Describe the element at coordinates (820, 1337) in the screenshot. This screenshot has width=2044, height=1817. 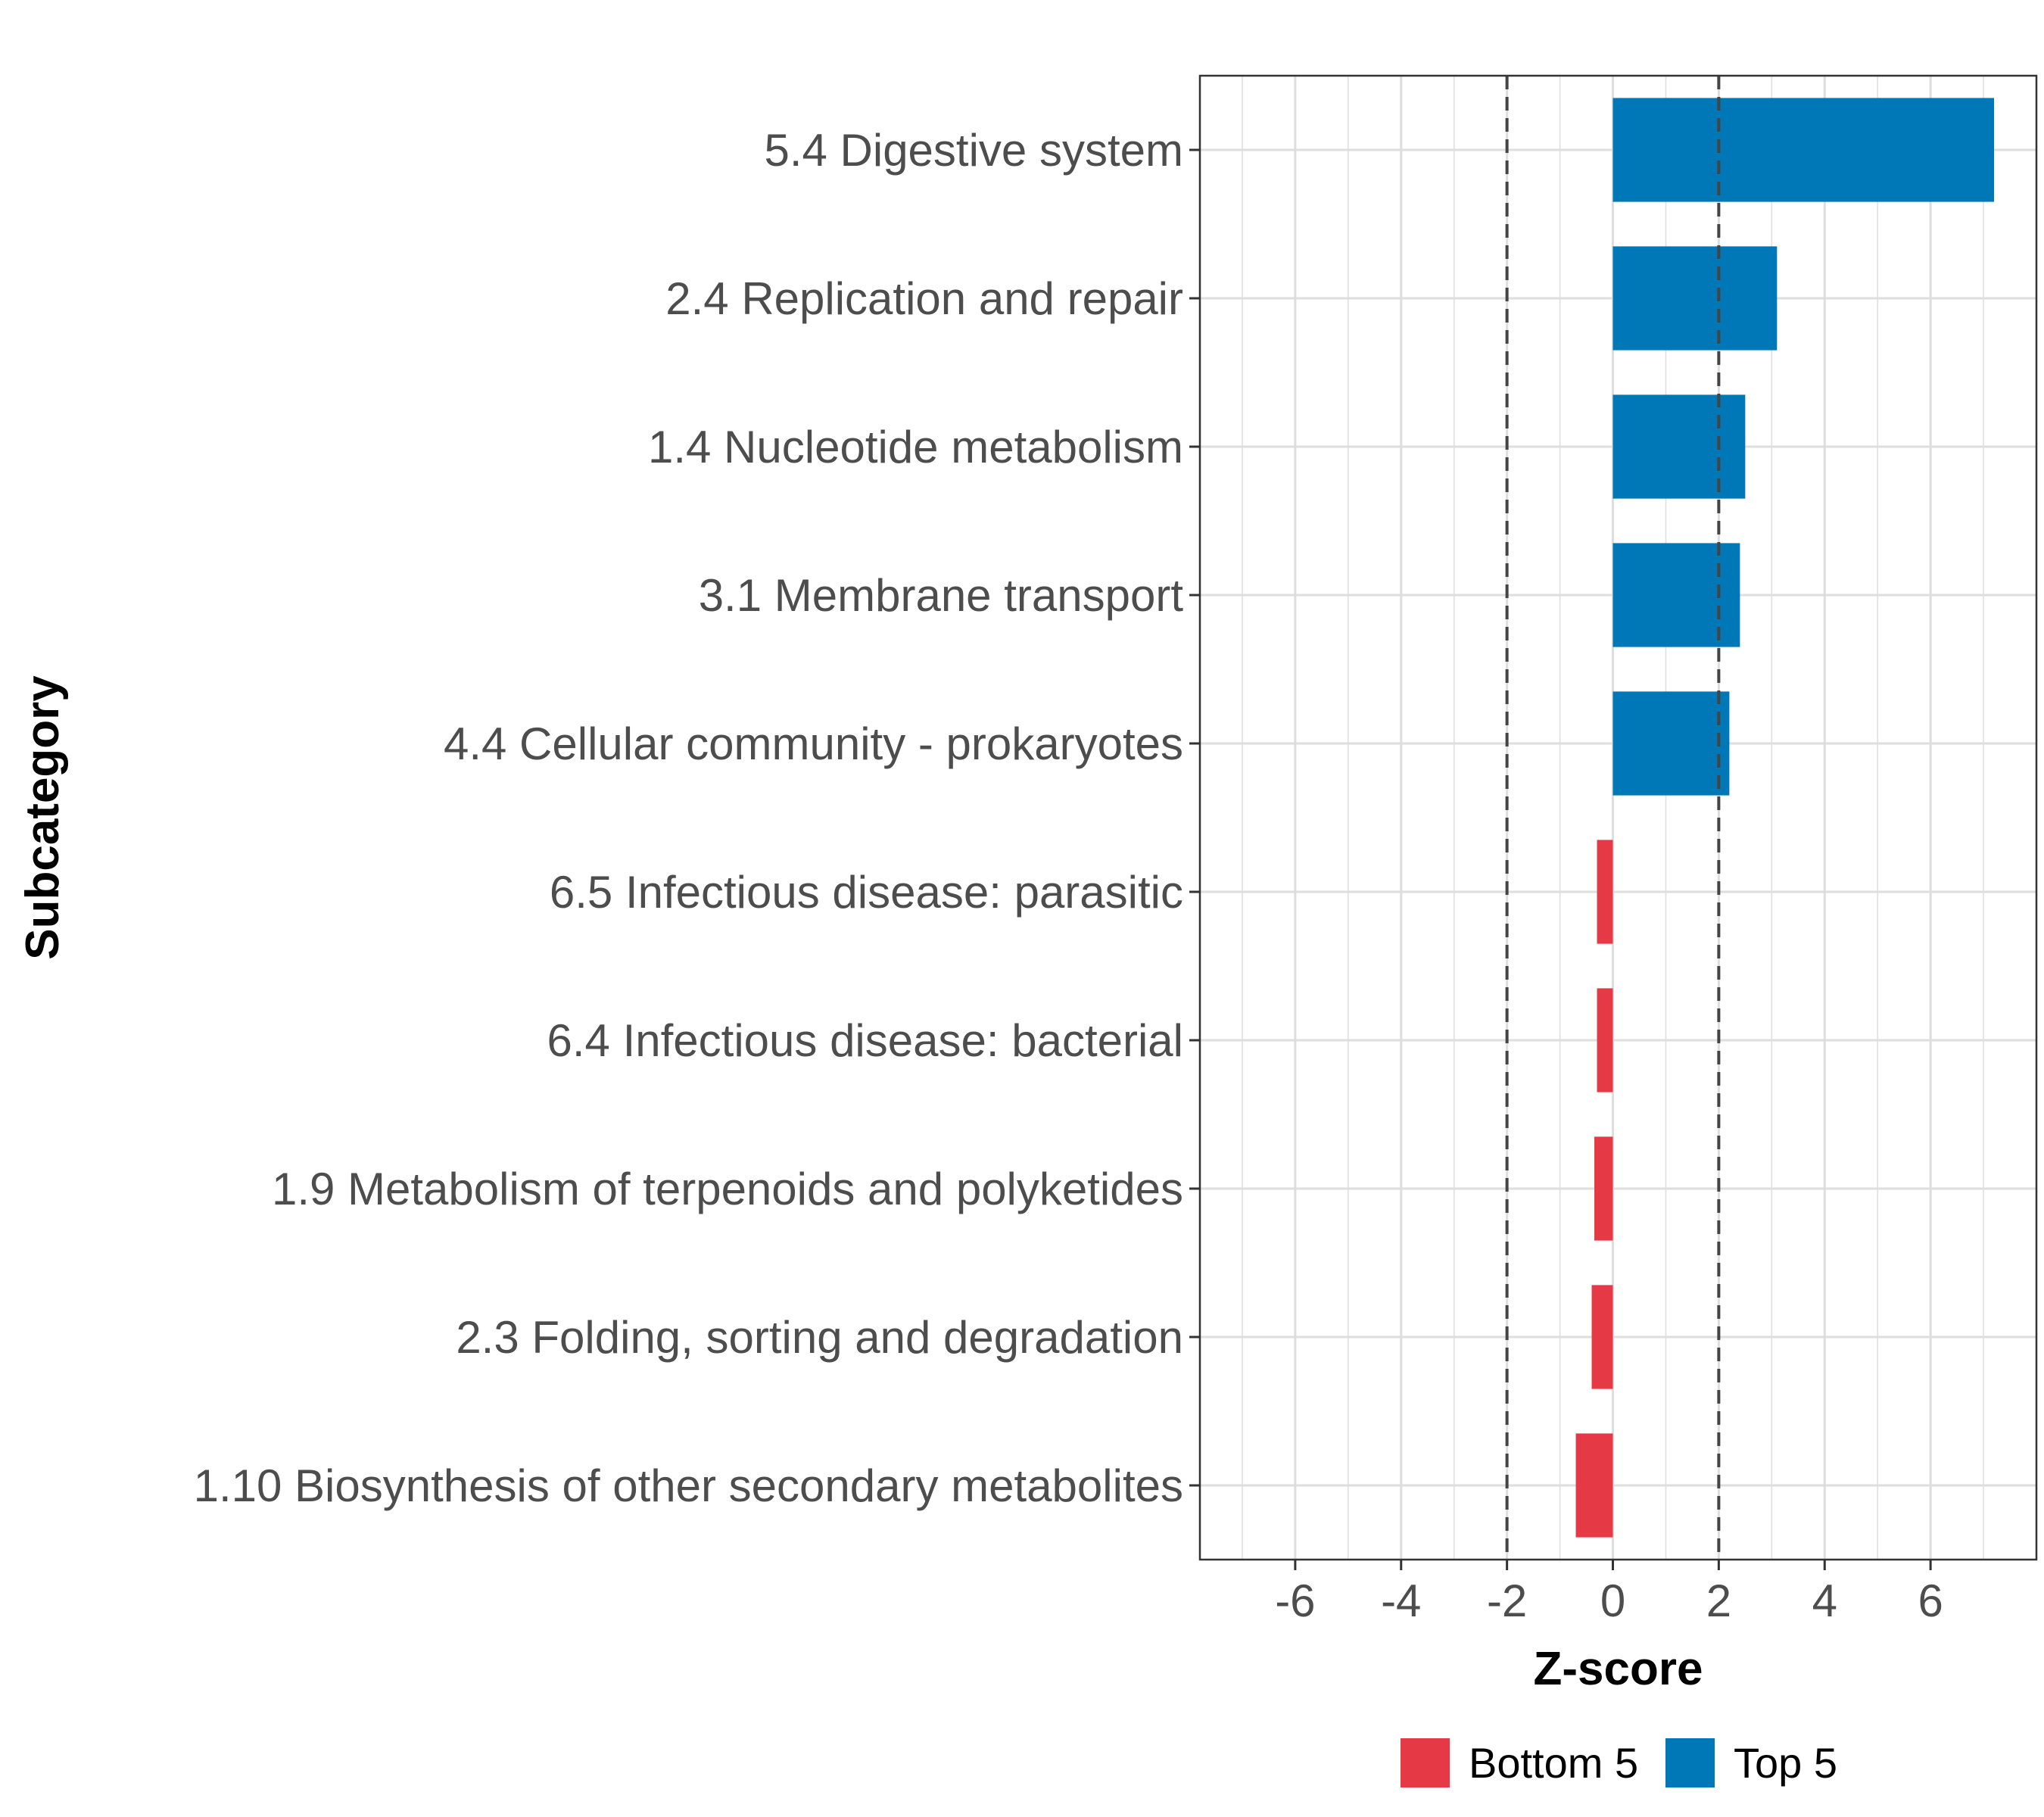
I see `y-tick-label: 2.3 Folding, sorting and degradation` at that location.